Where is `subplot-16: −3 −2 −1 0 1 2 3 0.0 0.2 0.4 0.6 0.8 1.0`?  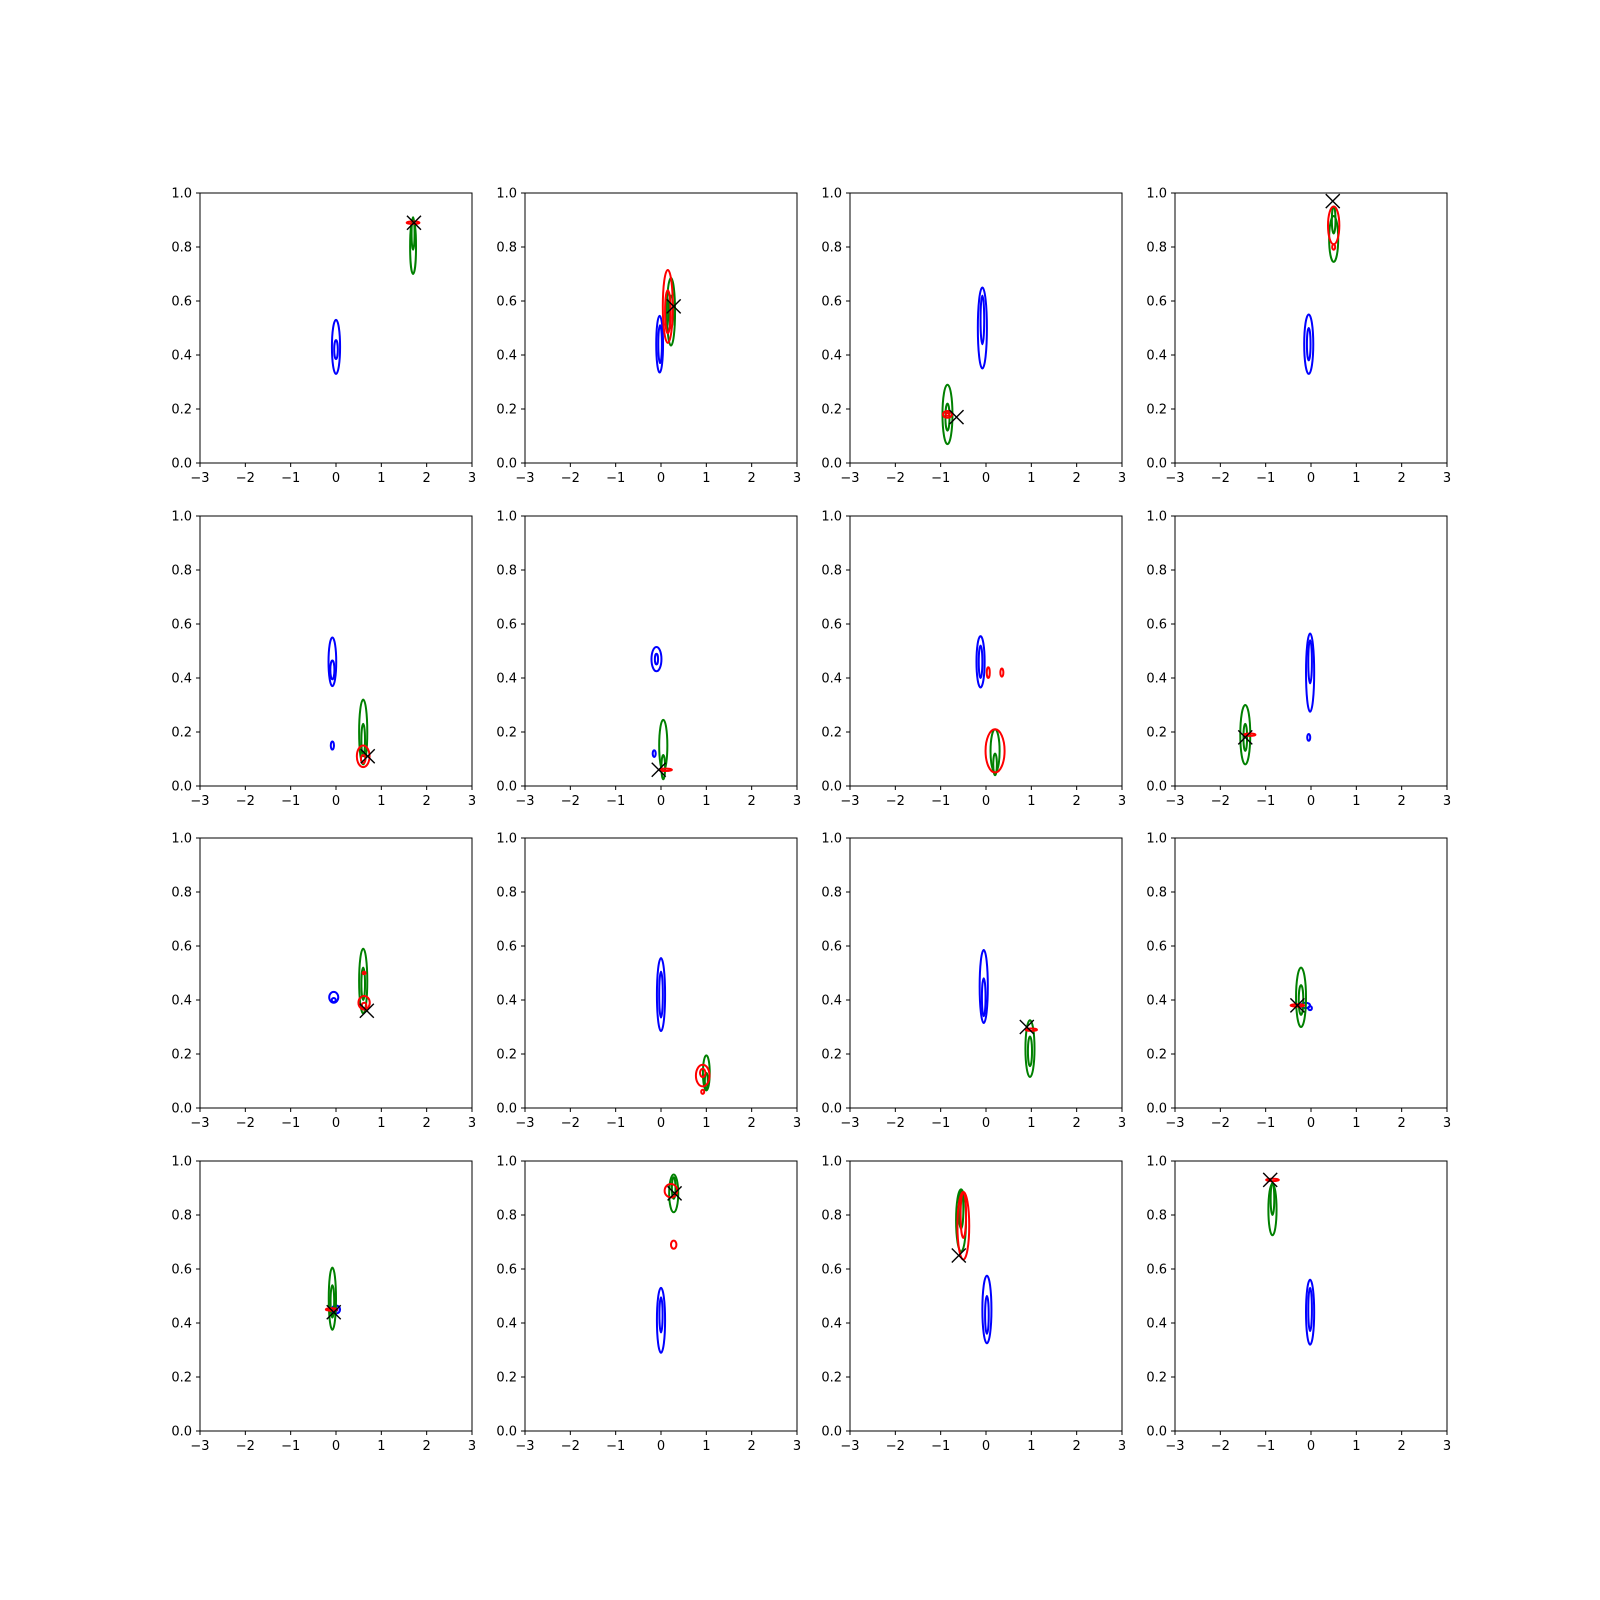 subplot-16: −3 −2 −1 0 1 2 3 0.0 0.2 0.4 0.6 0.8 1.0 is located at coordinates (1298, 1305).